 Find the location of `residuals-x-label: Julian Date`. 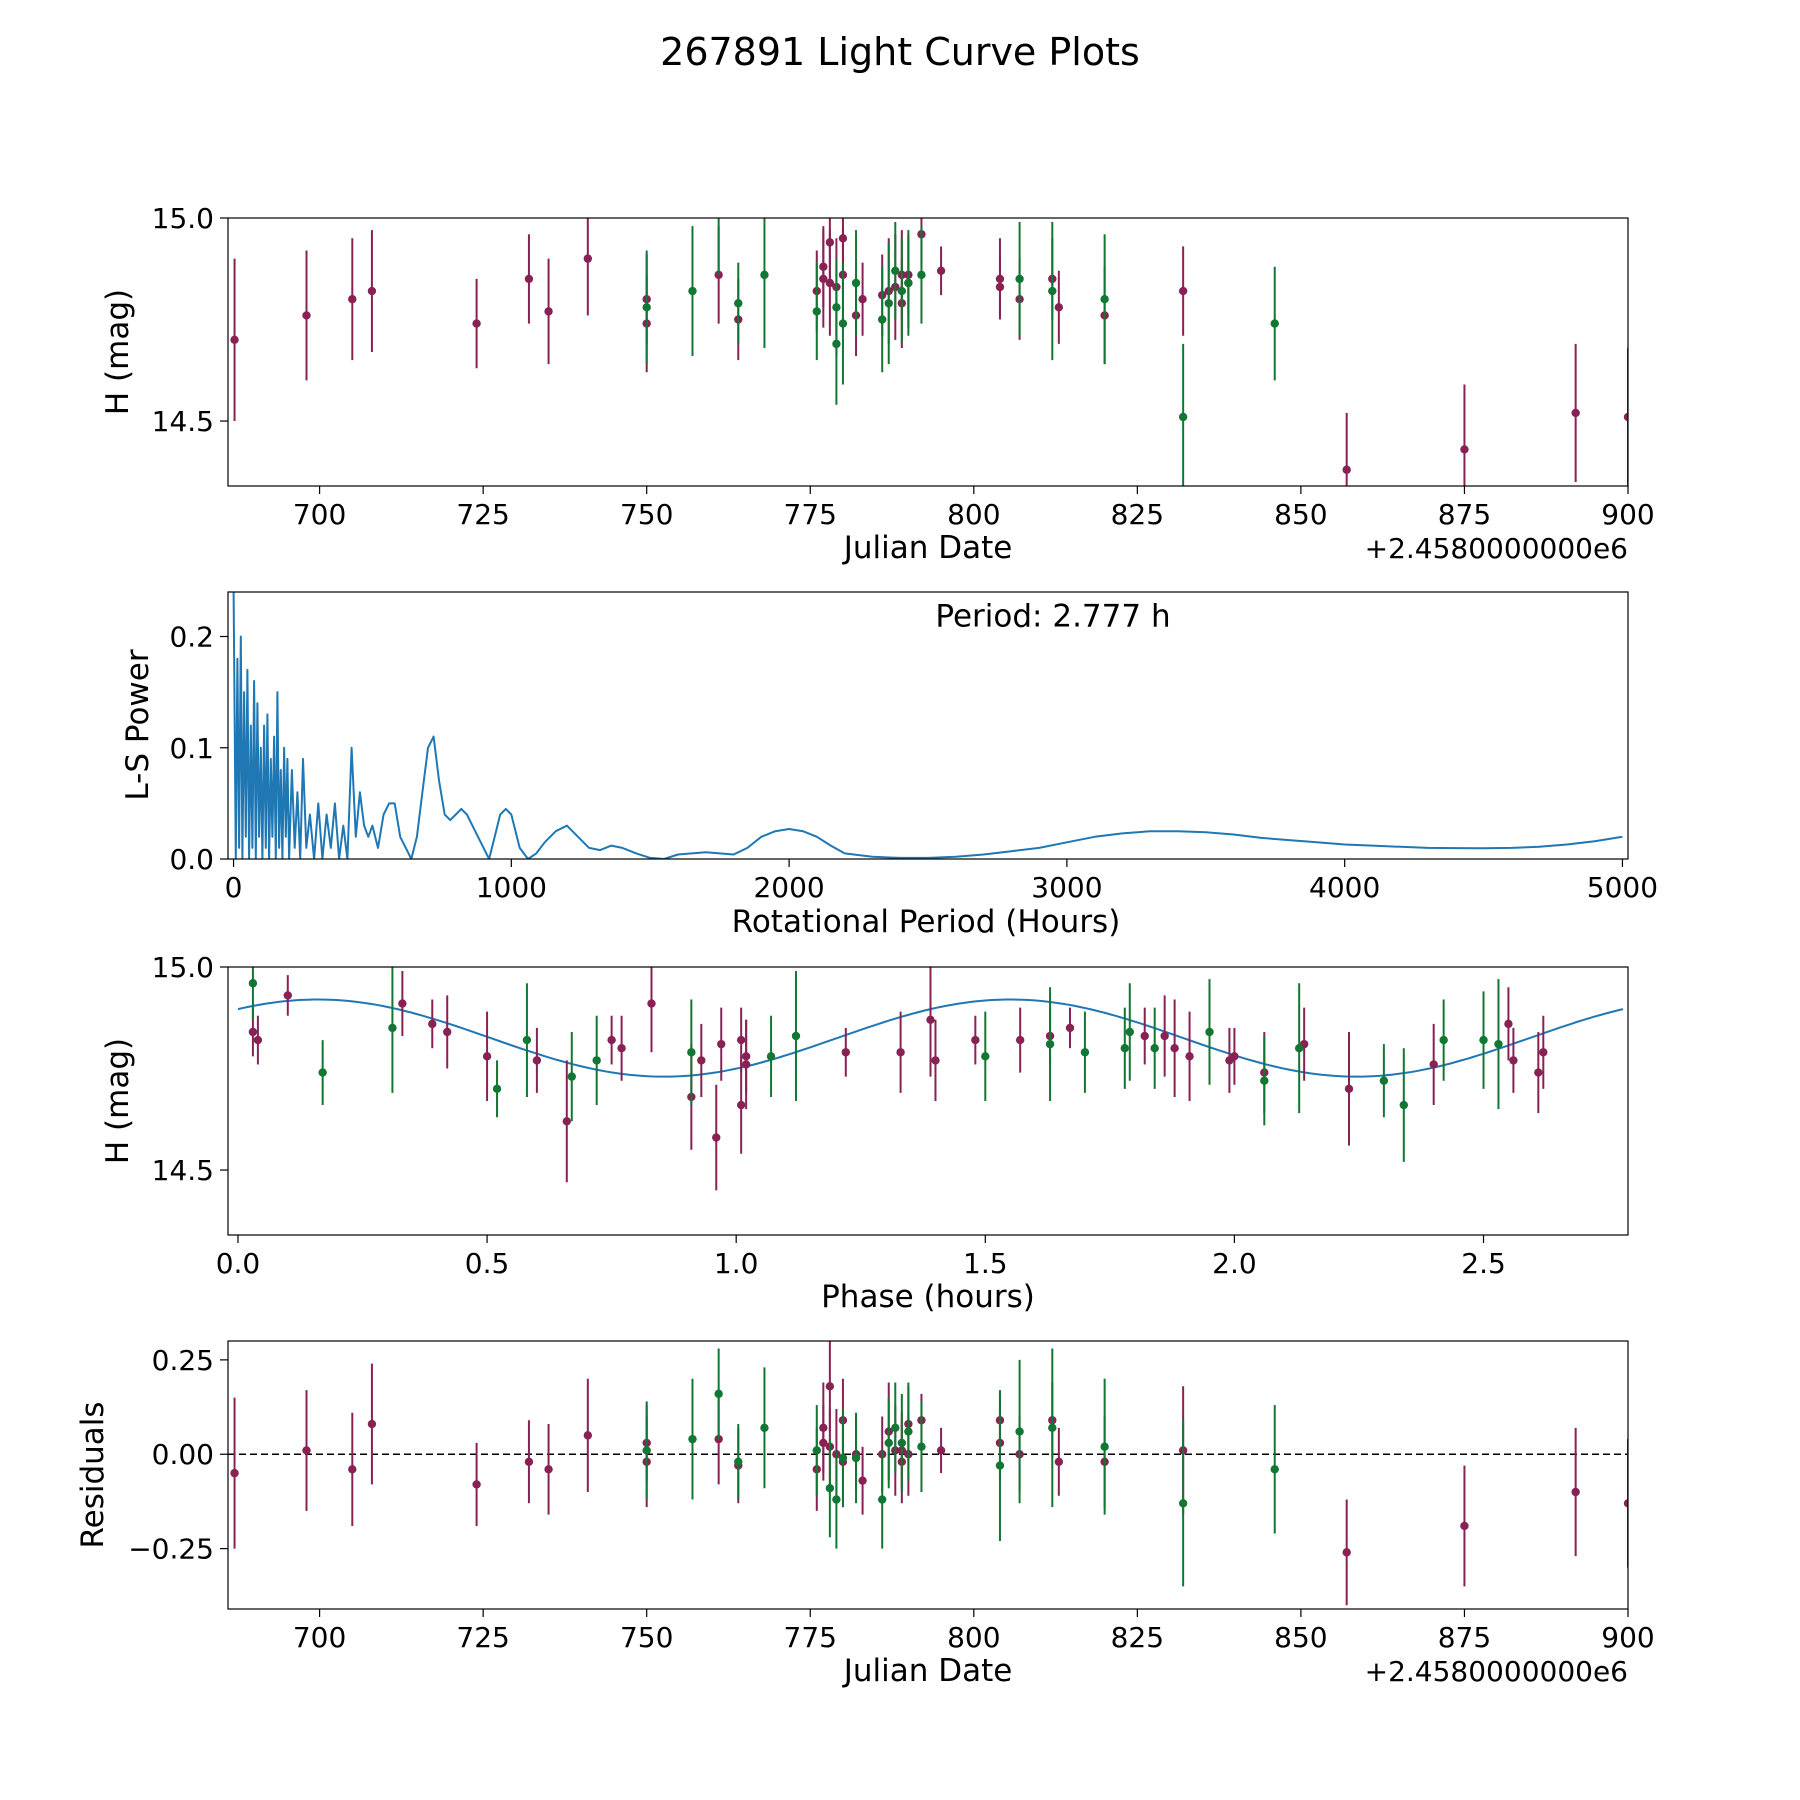

residuals-x-label: Julian Date is located at coordinates (927, 1671).